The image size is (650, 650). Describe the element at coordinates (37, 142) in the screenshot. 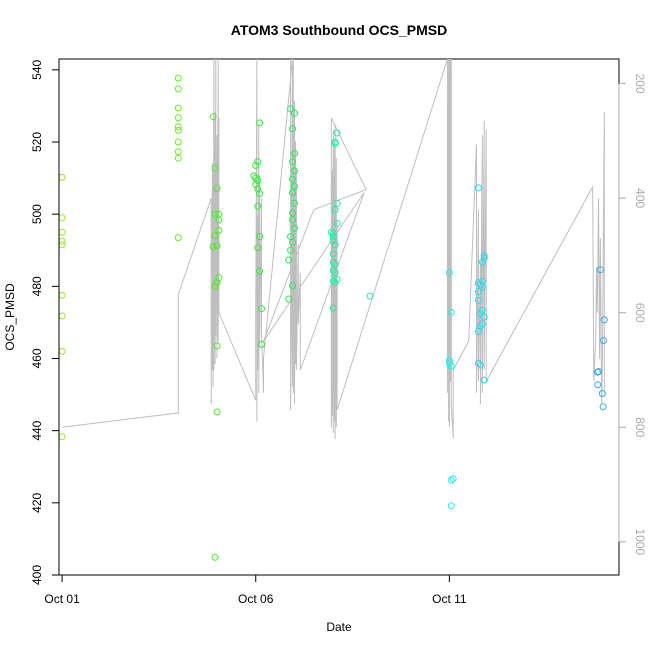

I see `y-tick-label: 520` at that location.